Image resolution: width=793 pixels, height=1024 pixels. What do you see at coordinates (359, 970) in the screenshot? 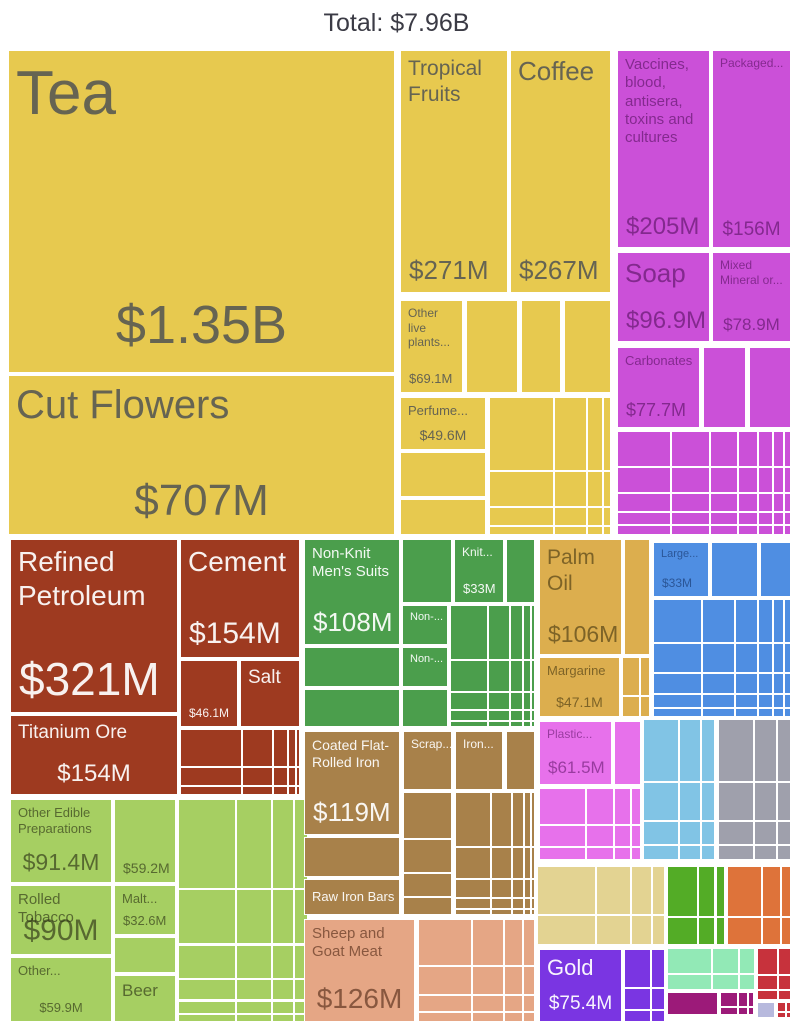
I see `cell-sheep-and-goat-meat: Sheep and Goat Meat $126M` at bounding box center [359, 970].